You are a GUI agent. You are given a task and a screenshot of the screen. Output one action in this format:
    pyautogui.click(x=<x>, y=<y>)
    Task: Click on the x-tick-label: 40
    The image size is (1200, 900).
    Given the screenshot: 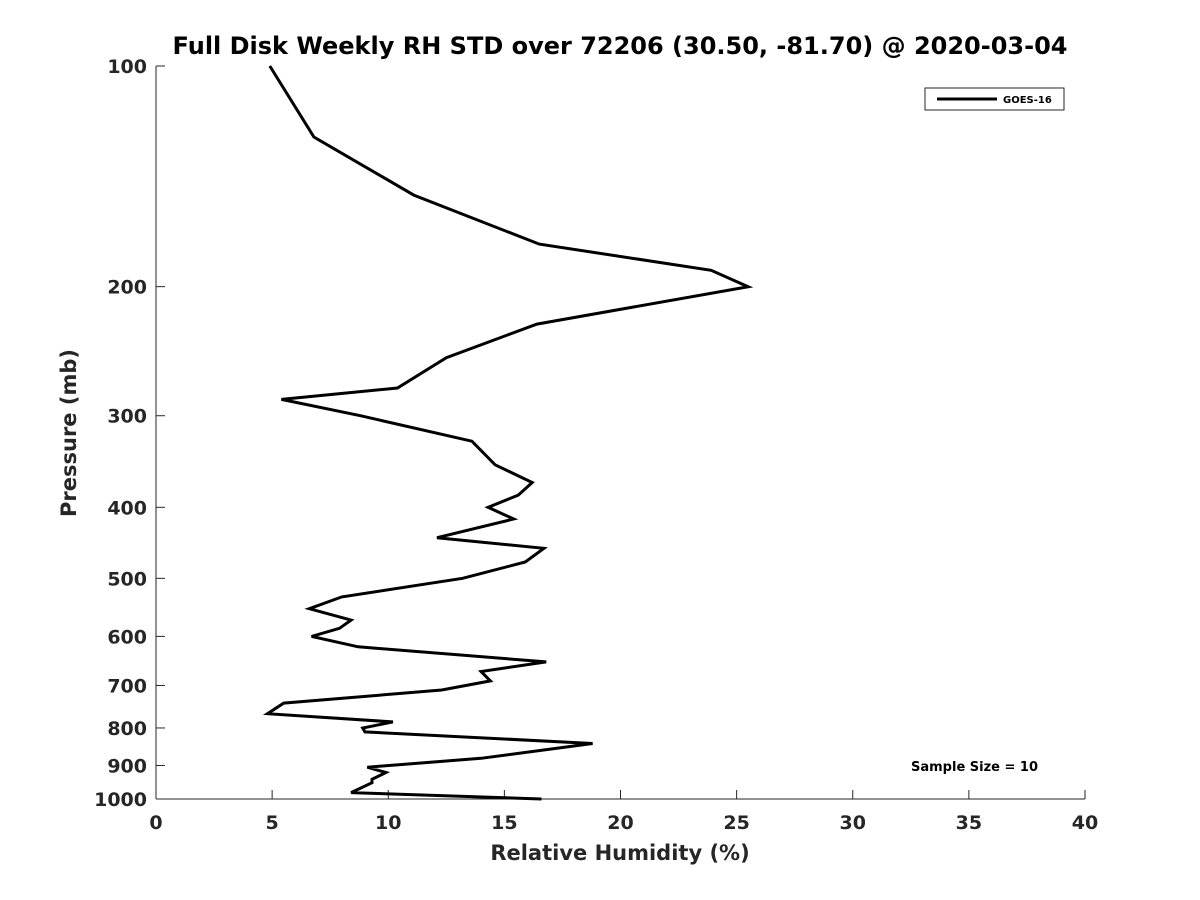 What is the action you would take?
    pyautogui.click(x=1085, y=823)
    